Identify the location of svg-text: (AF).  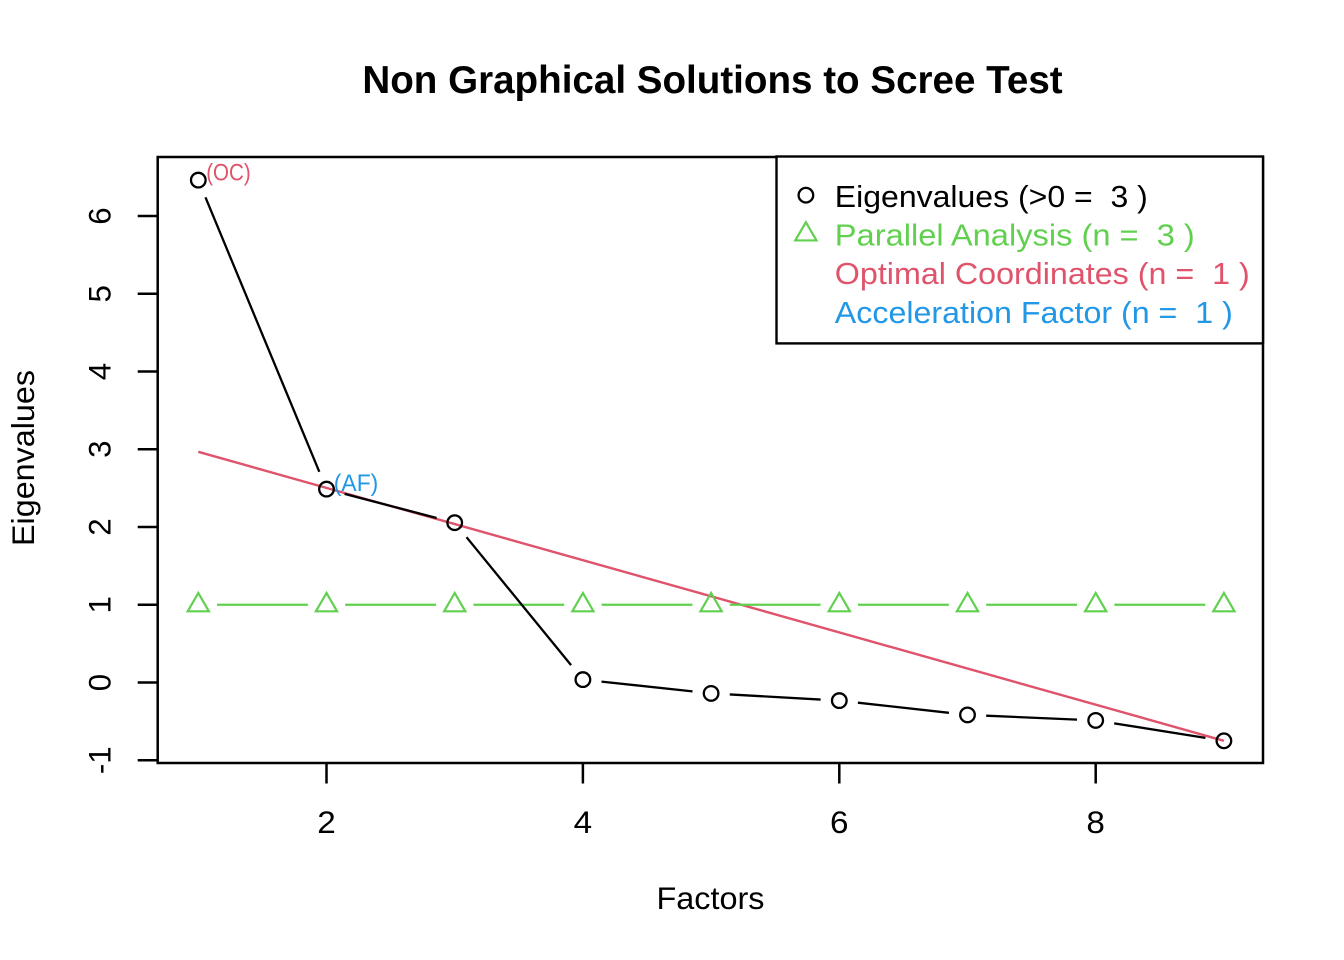
(356, 484).